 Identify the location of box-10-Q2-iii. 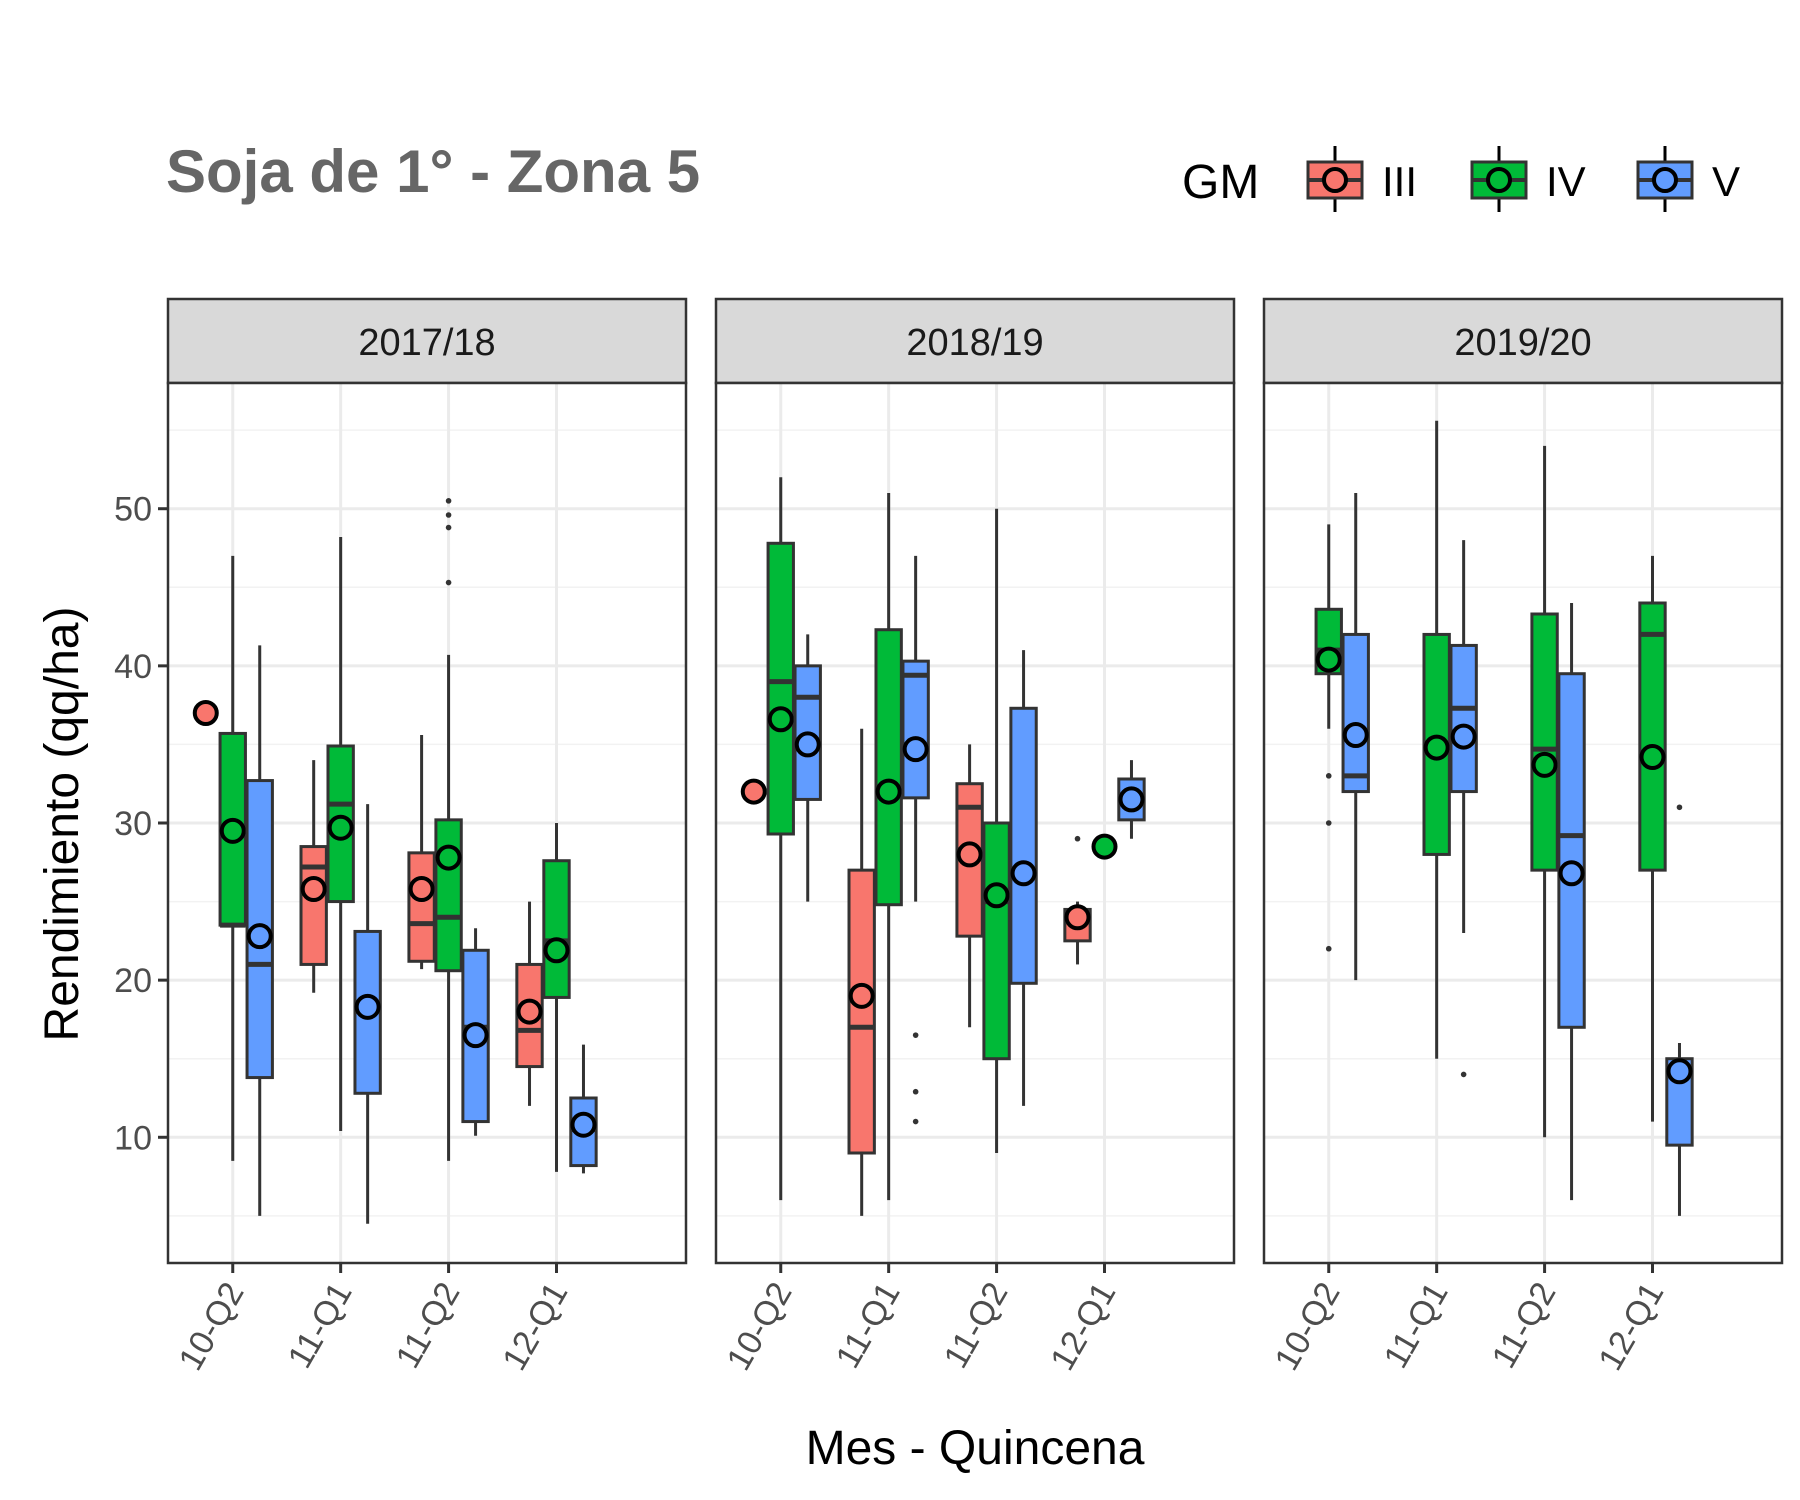
(205, 713).